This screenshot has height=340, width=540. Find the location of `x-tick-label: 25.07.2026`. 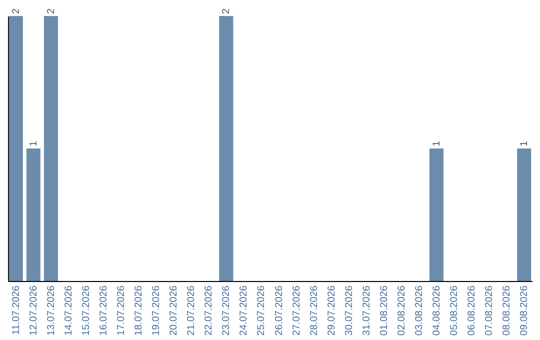

x-tick-label: 25.07.2026 is located at coordinates (262, 310).